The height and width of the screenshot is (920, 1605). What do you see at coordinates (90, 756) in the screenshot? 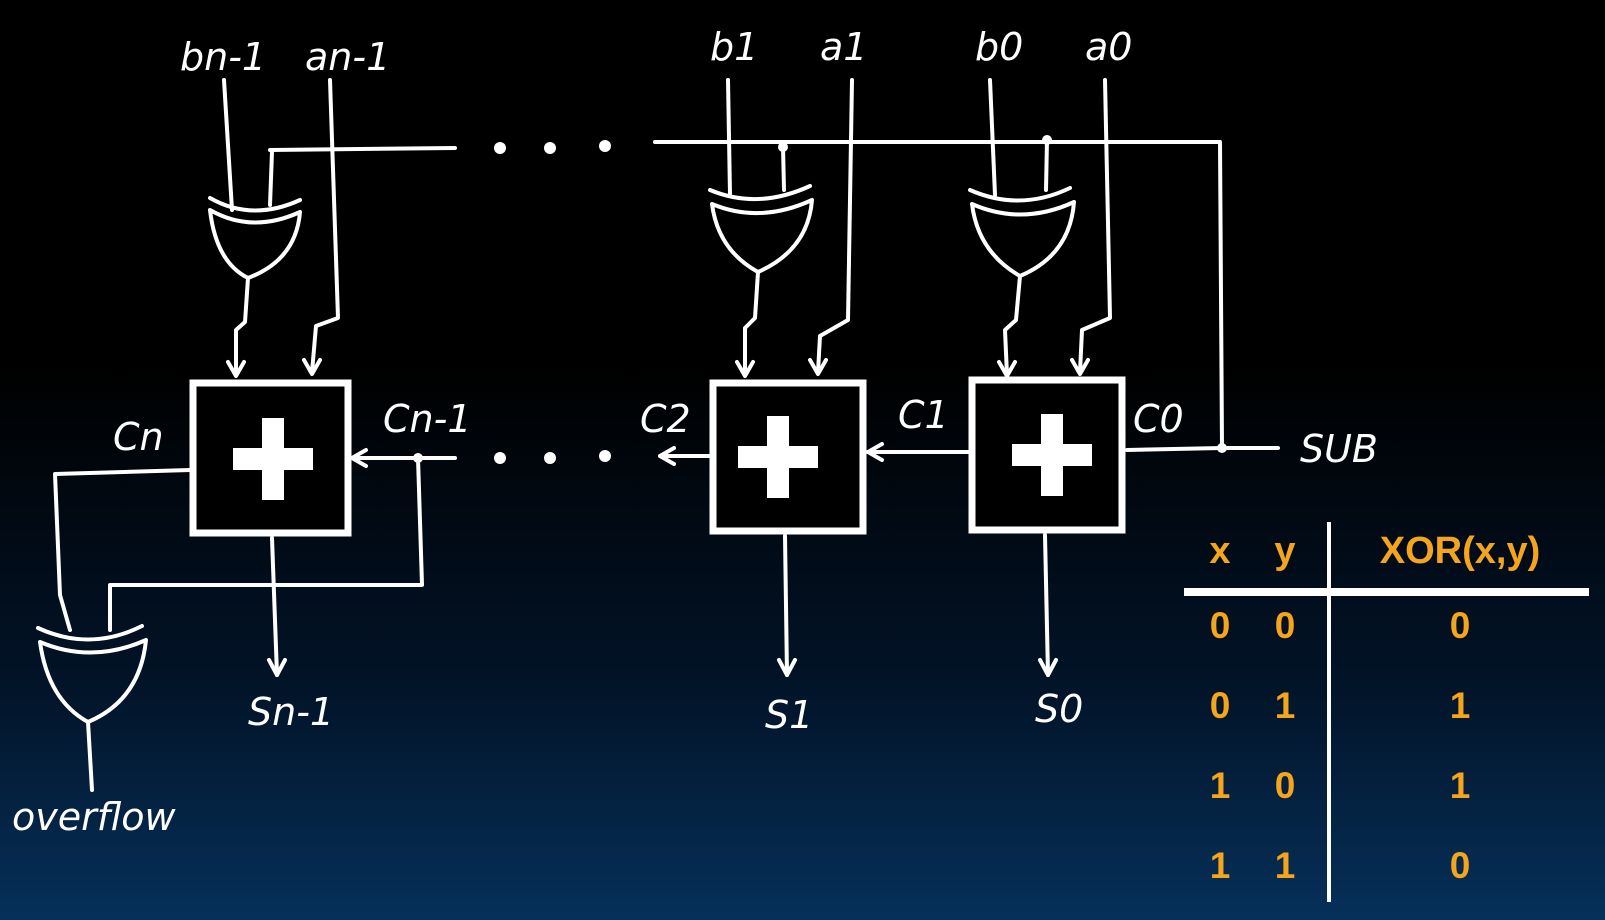
I see `wire-overflow-out` at bounding box center [90, 756].